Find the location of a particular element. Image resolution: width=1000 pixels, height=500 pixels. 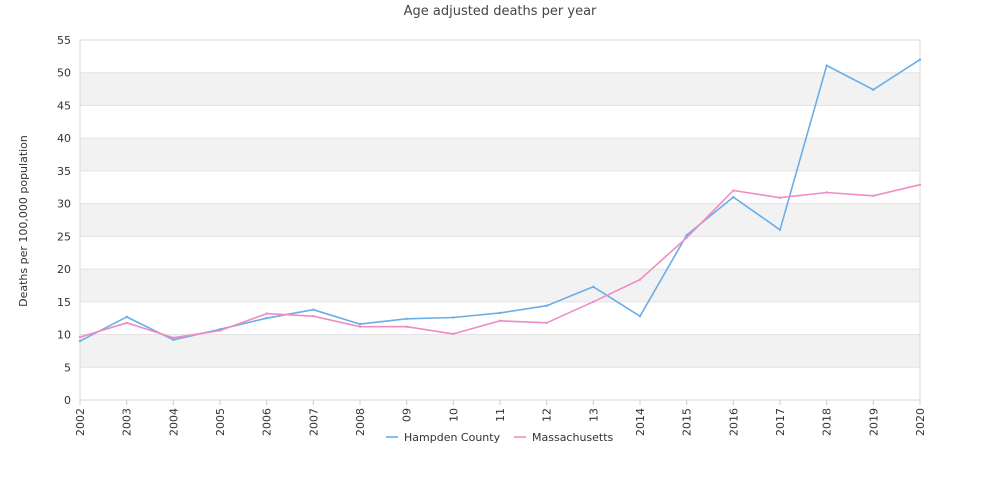

x-tick-label: 12 is located at coordinates (547, 415).